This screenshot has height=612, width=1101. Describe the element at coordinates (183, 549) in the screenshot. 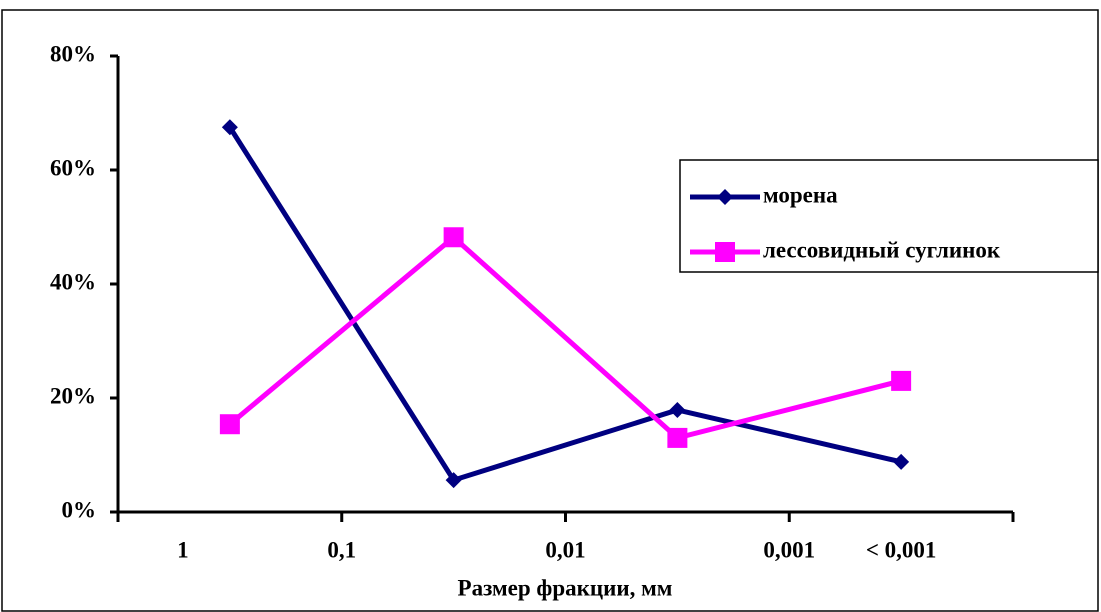

I see `x-tick-label: 1` at that location.